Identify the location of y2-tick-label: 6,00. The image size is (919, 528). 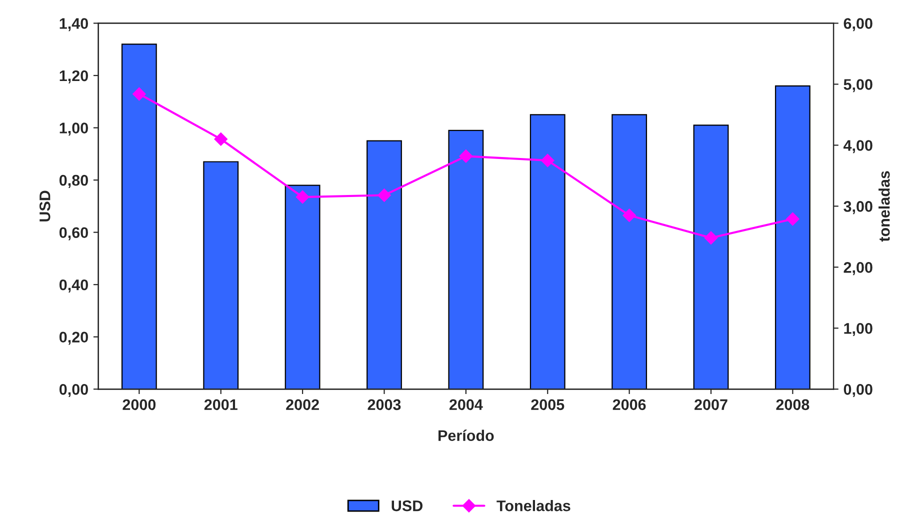
(858, 25).